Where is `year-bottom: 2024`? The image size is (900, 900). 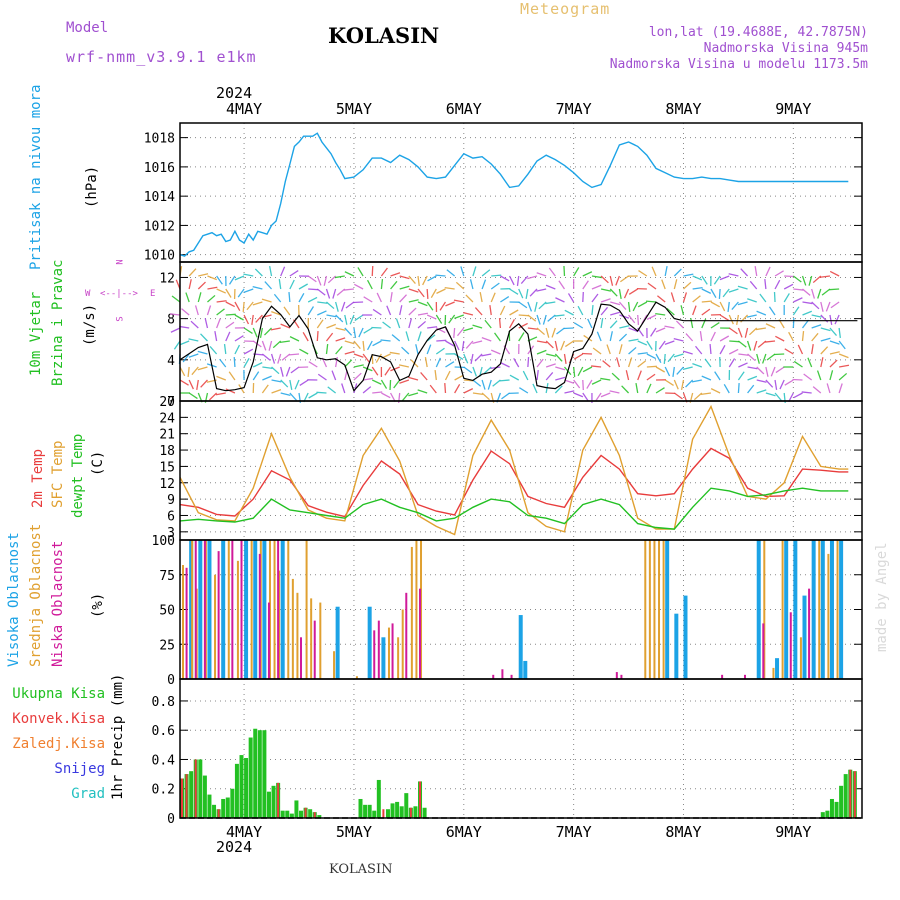 year-bottom: 2024 is located at coordinates (234, 847).